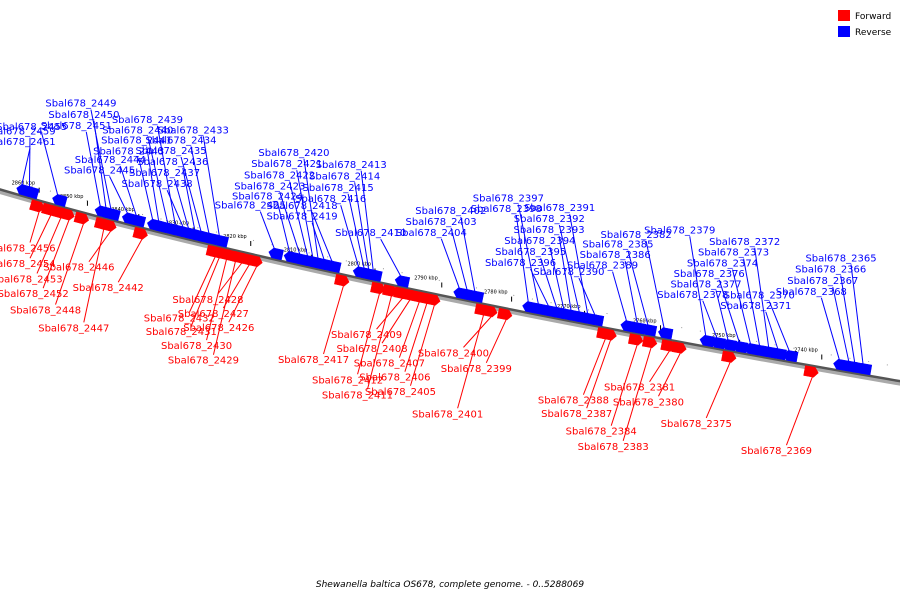 The width and height of the screenshot is (900, 600). What do you see at coordinates (679, 230) in the screenshot?
I see `gene-label: Sbal678_2379` at bounding box center [679, 230].